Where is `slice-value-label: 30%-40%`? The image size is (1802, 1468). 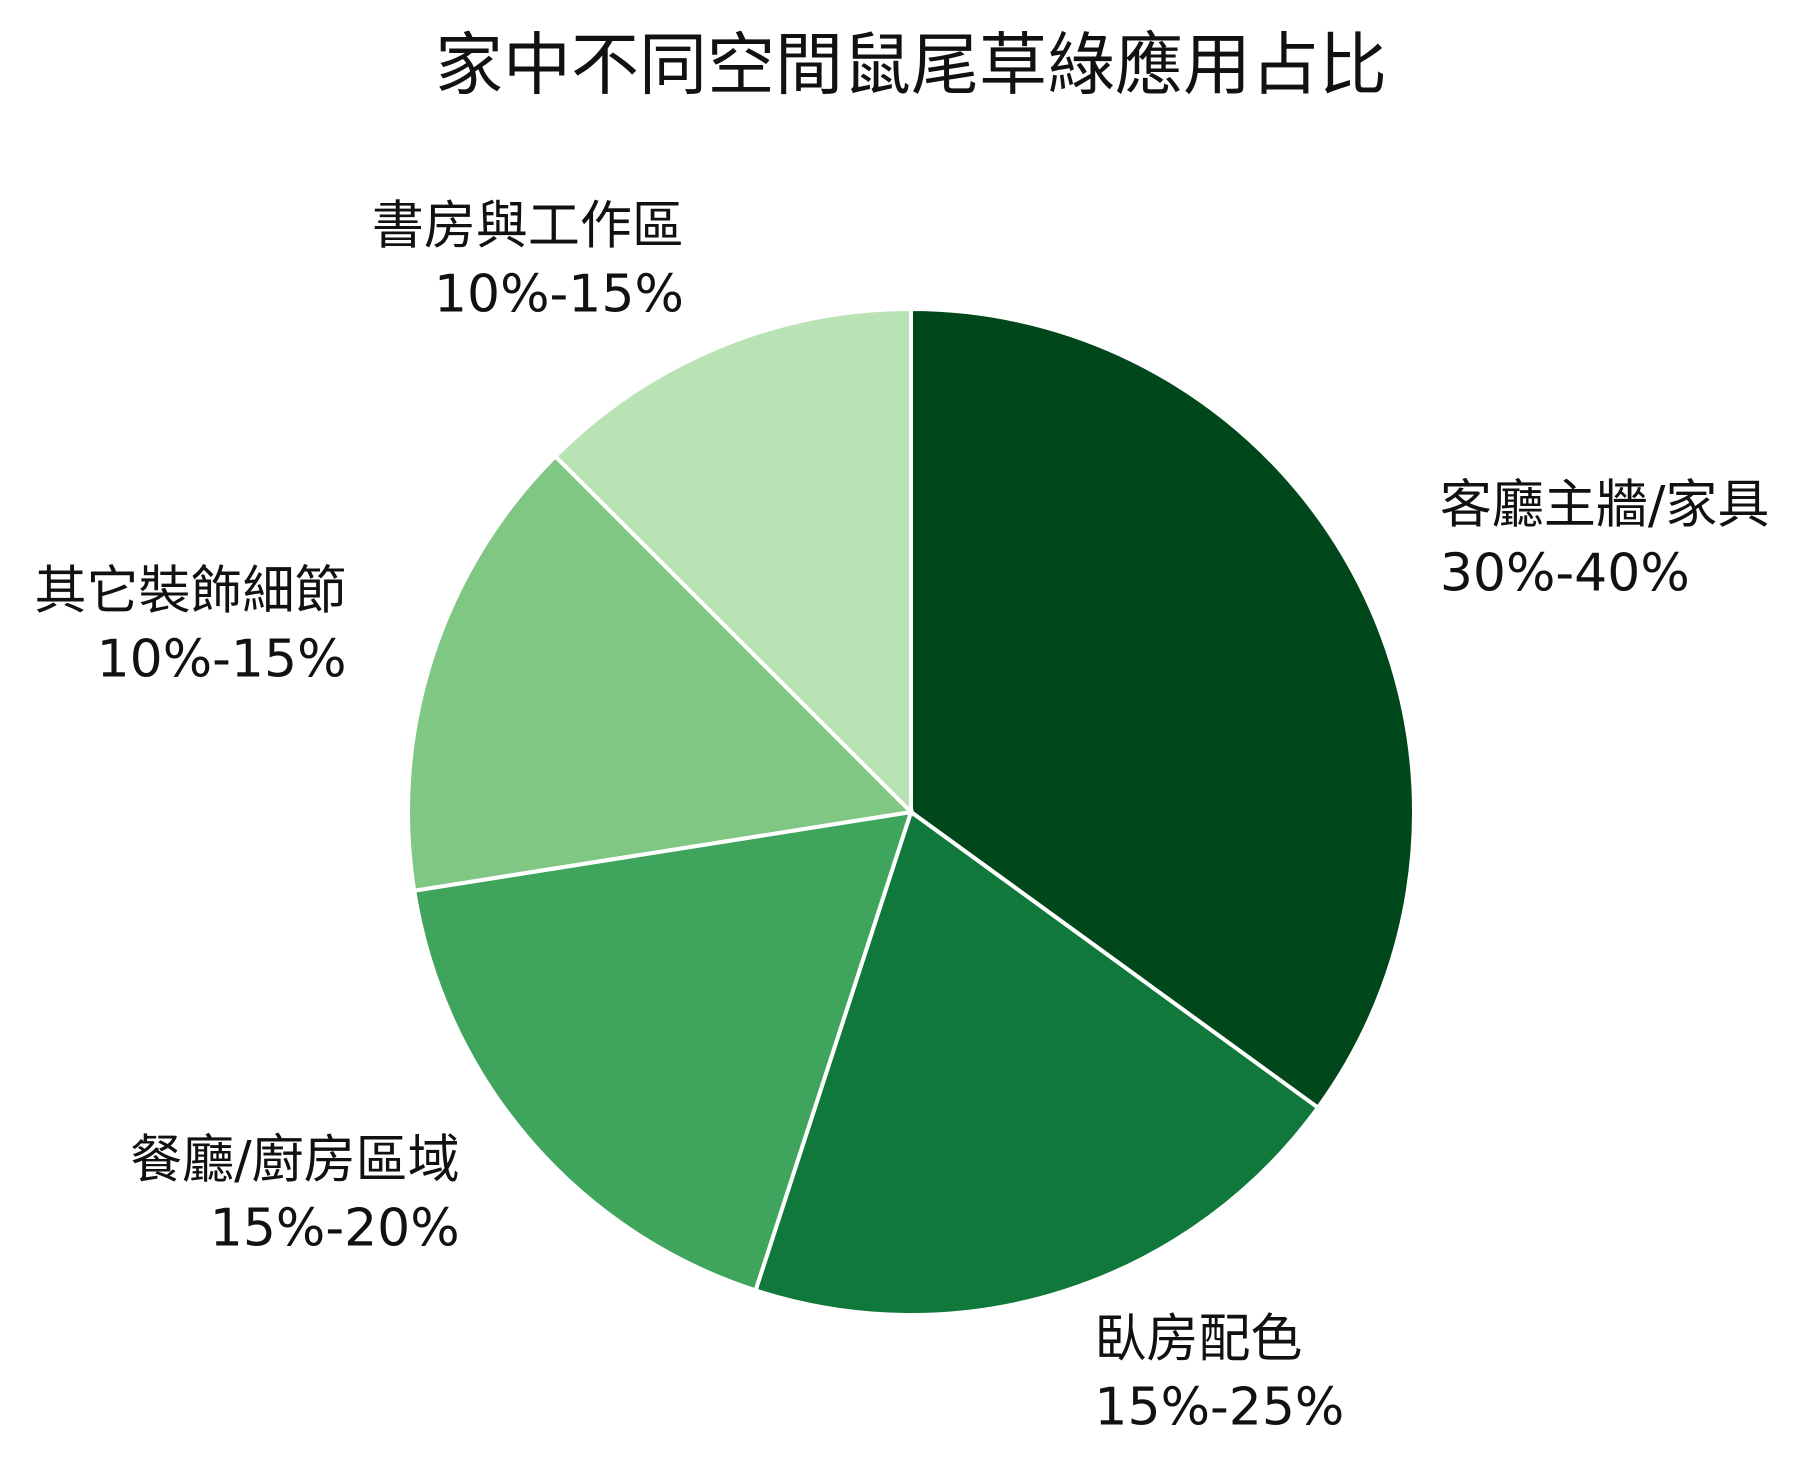
slice-value-label: 30%-40% is located at coordinates (1565, 574).